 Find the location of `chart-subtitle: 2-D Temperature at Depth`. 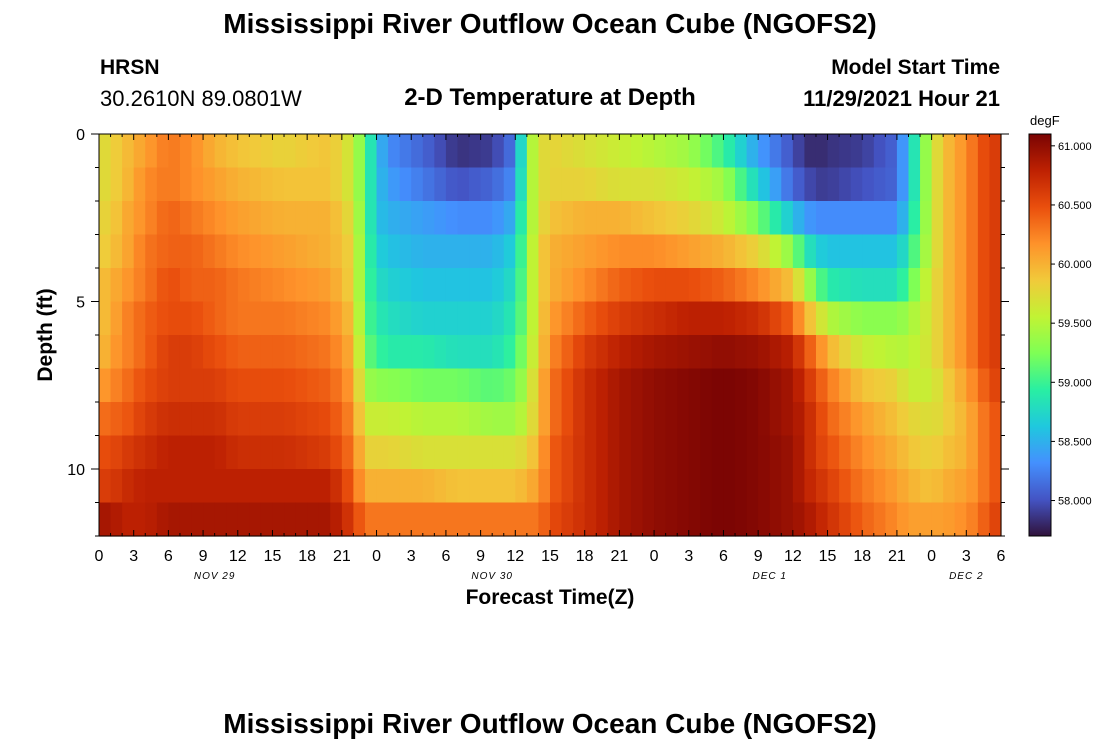

chart-subtitle: 2-D Temperature at Depth is located at coordinates (550, 97).